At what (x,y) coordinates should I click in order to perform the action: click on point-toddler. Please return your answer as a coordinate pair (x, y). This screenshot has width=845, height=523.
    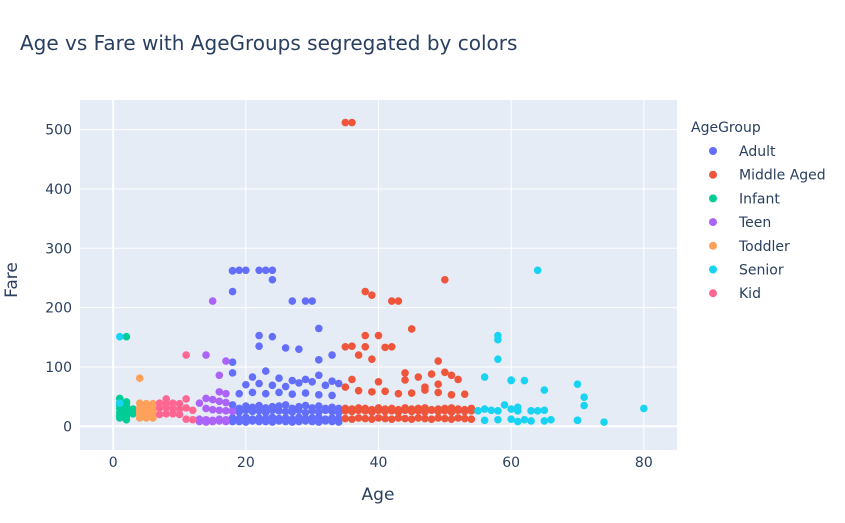
    Looking at the image, I should click on (139, 378).